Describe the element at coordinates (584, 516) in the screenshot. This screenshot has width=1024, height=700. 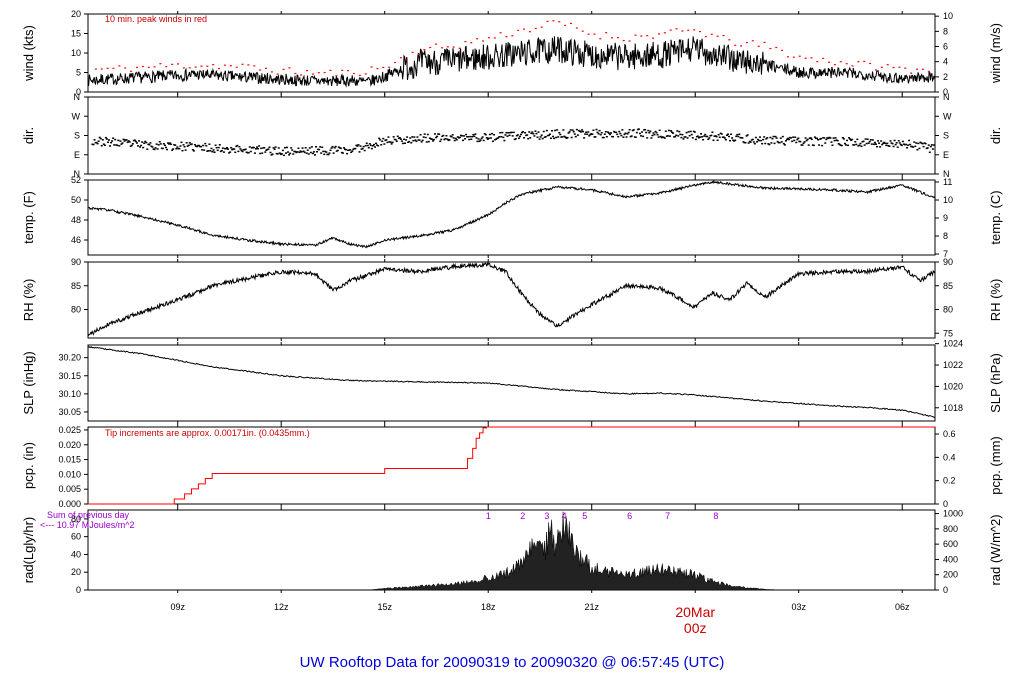
I see `rad-marker-label: 5` at that location.